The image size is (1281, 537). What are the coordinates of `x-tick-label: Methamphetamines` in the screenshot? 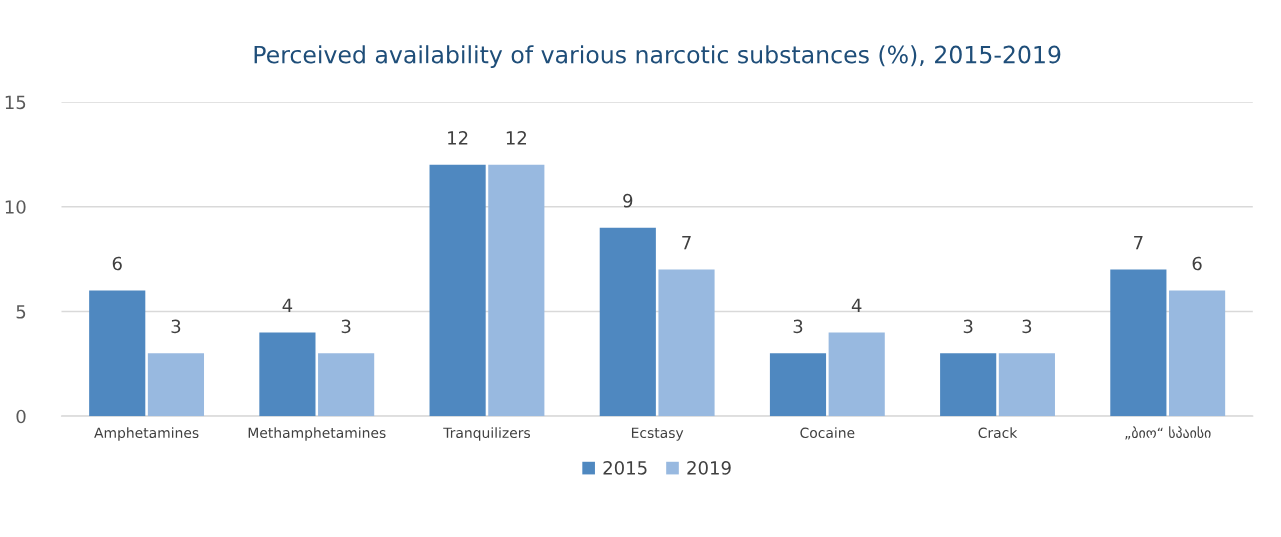 It's located at (317, 434).